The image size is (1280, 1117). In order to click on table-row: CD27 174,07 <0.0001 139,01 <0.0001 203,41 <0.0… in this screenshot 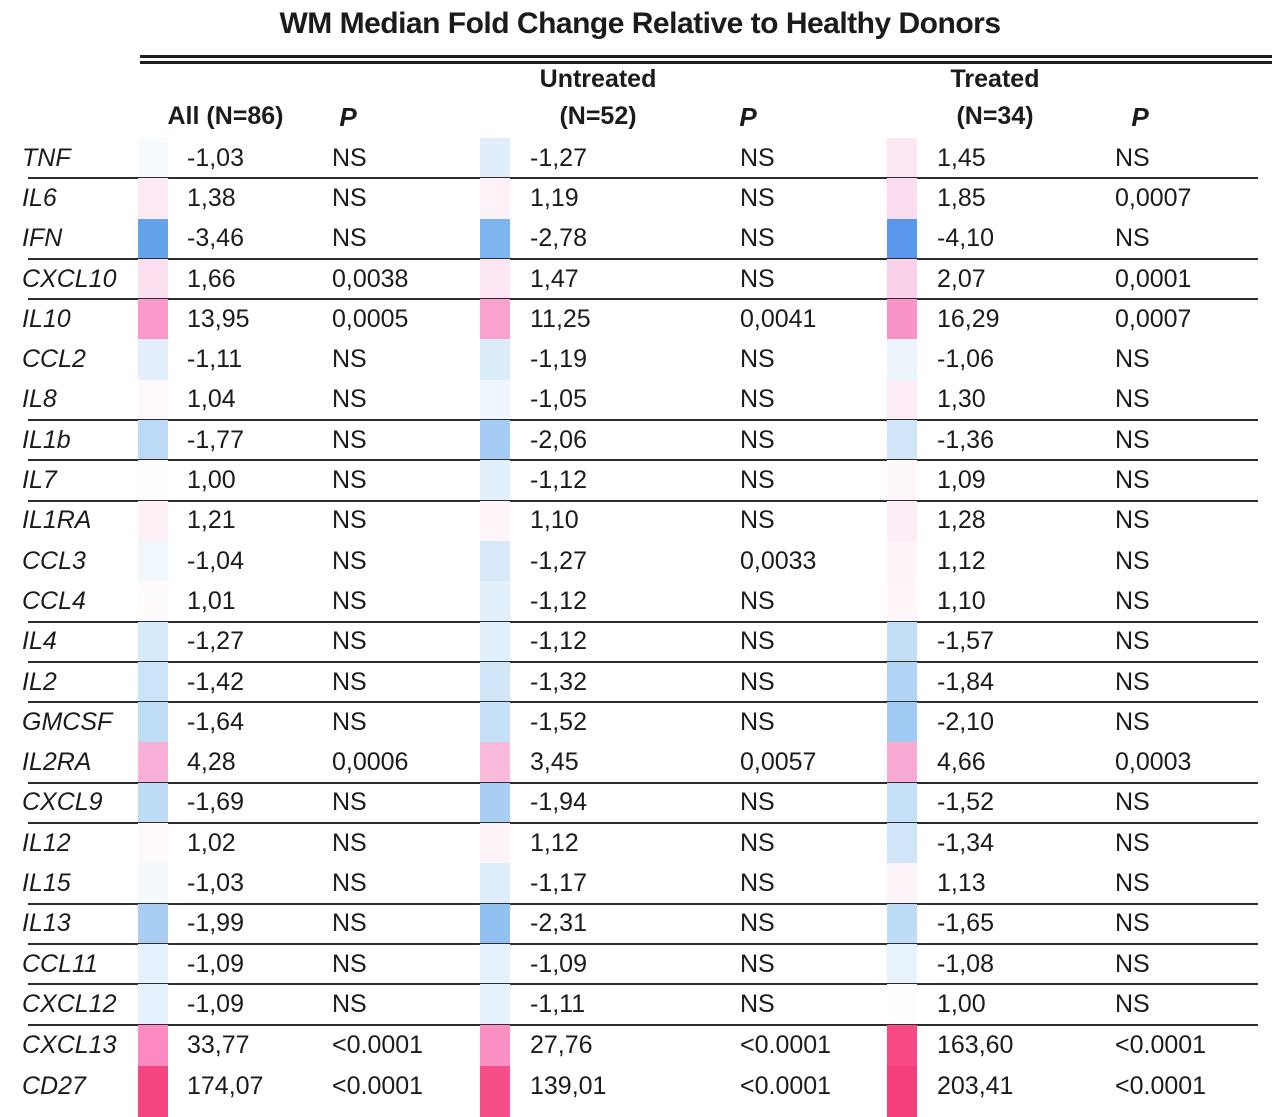, I will do `click(640, 1091)`.